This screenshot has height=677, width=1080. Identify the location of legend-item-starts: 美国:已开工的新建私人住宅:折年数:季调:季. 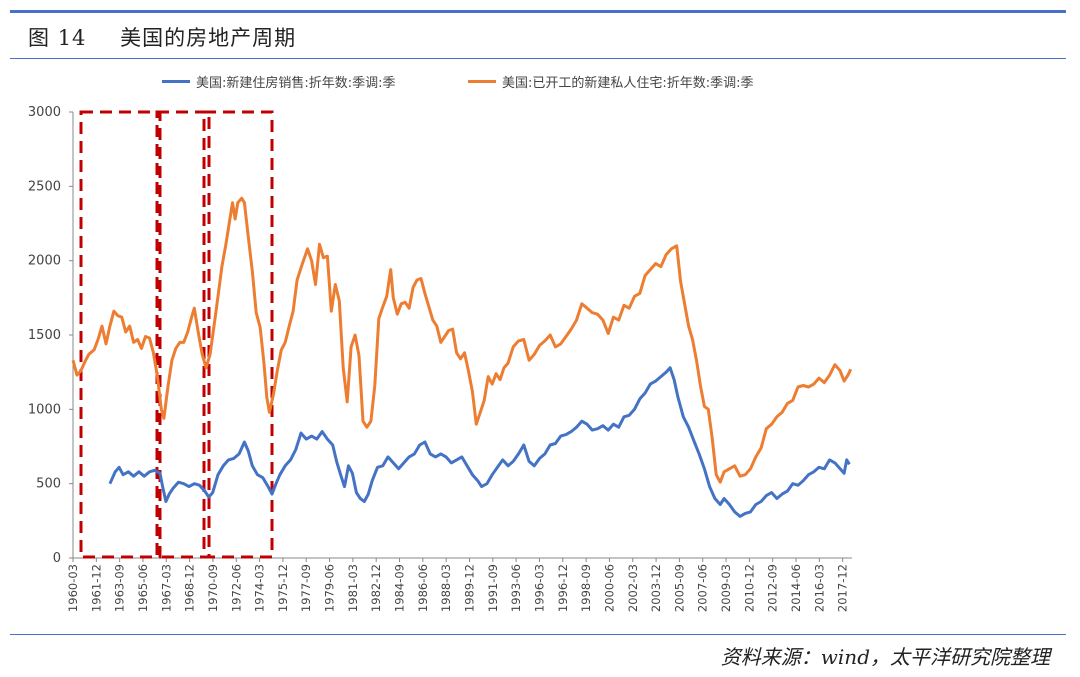
(611, 81).